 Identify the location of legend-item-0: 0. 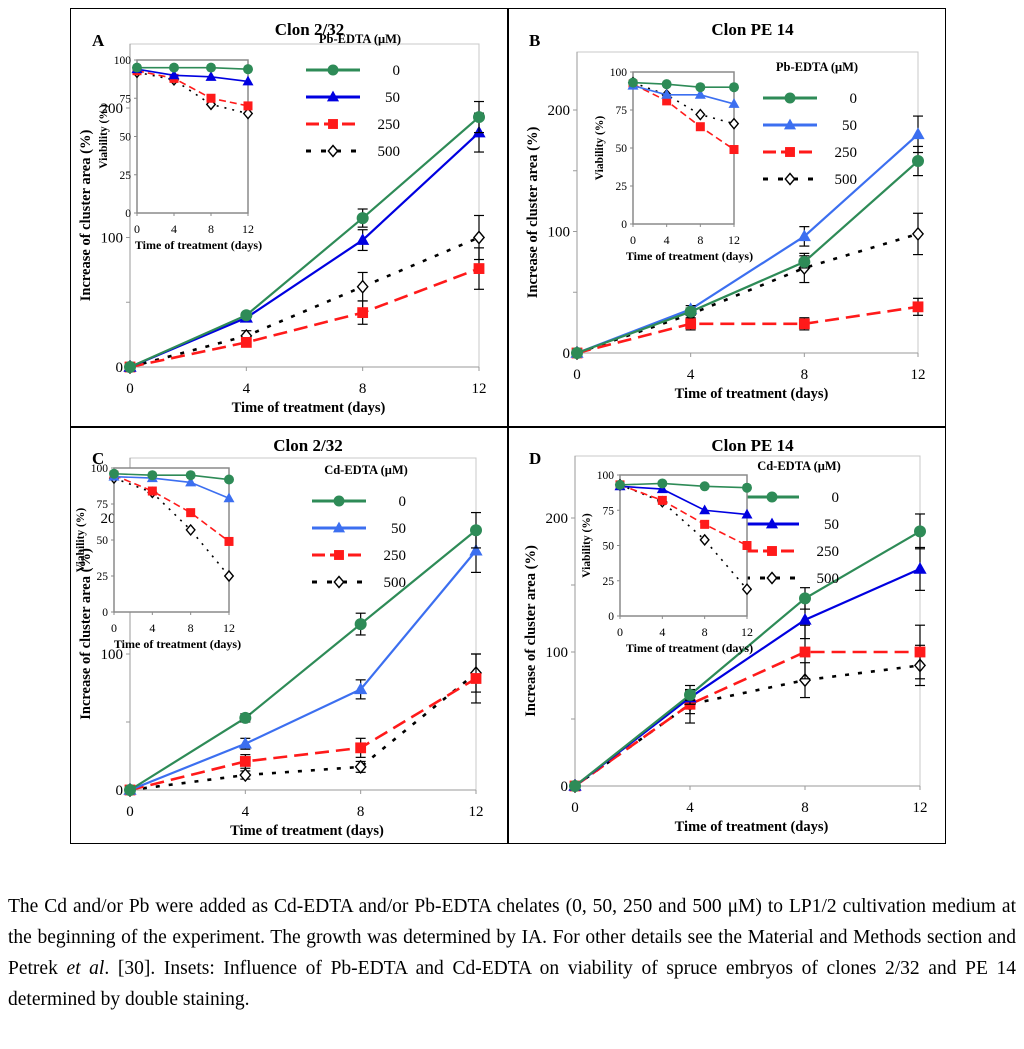
(353, 71).